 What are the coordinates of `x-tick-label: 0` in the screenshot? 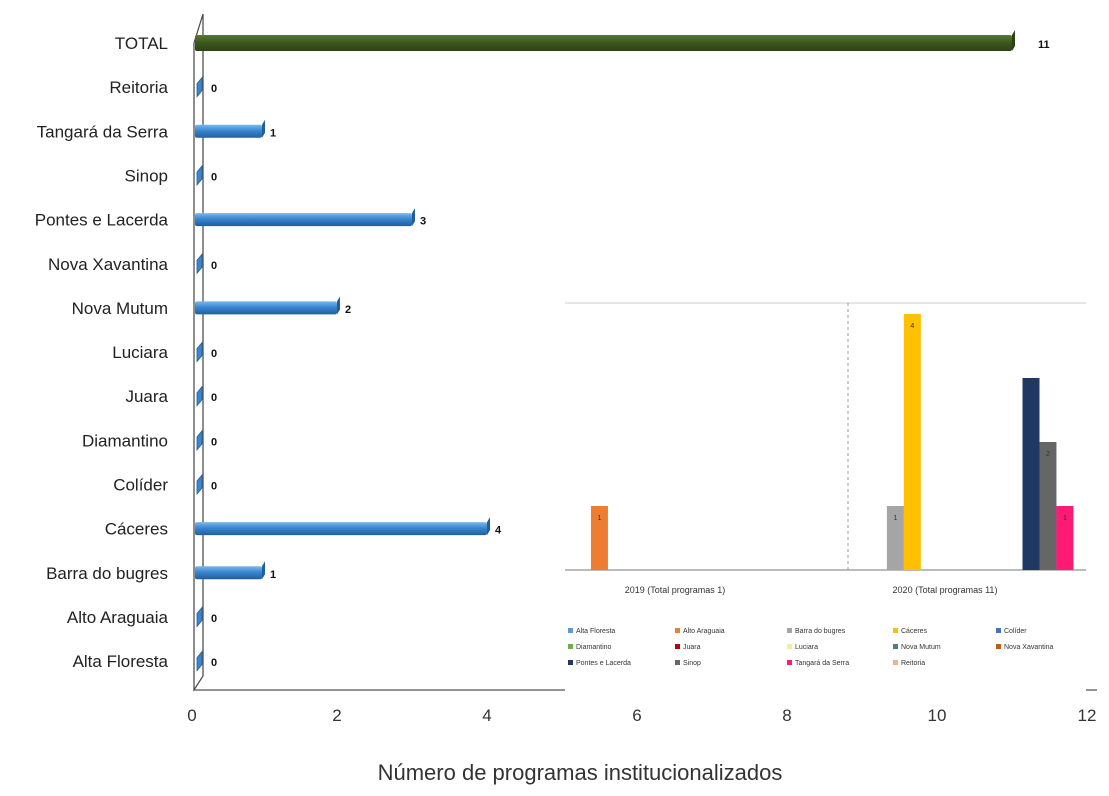 It's located at (191, 715).